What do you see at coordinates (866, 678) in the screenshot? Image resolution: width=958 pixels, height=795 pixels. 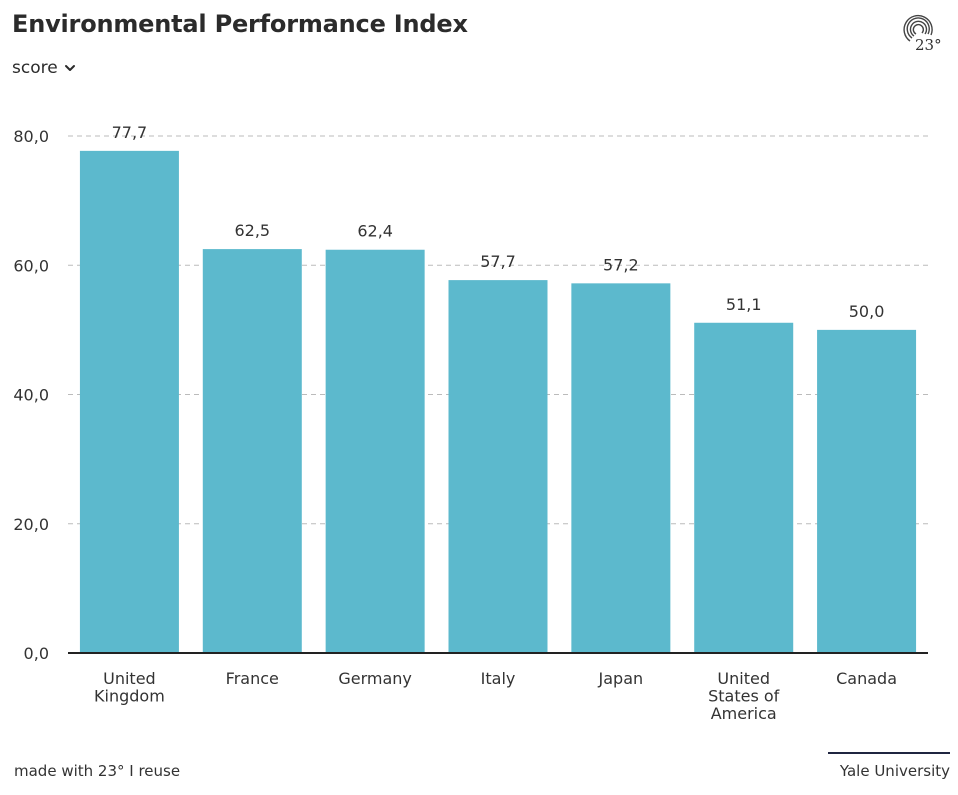 I see `x-tick-label: Canada` at bounding box center [866, 678].